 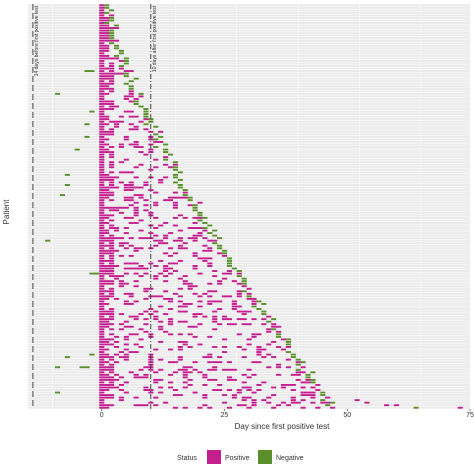 I want to click on legend-label-positive: Positive, so click(x=237, y=458).